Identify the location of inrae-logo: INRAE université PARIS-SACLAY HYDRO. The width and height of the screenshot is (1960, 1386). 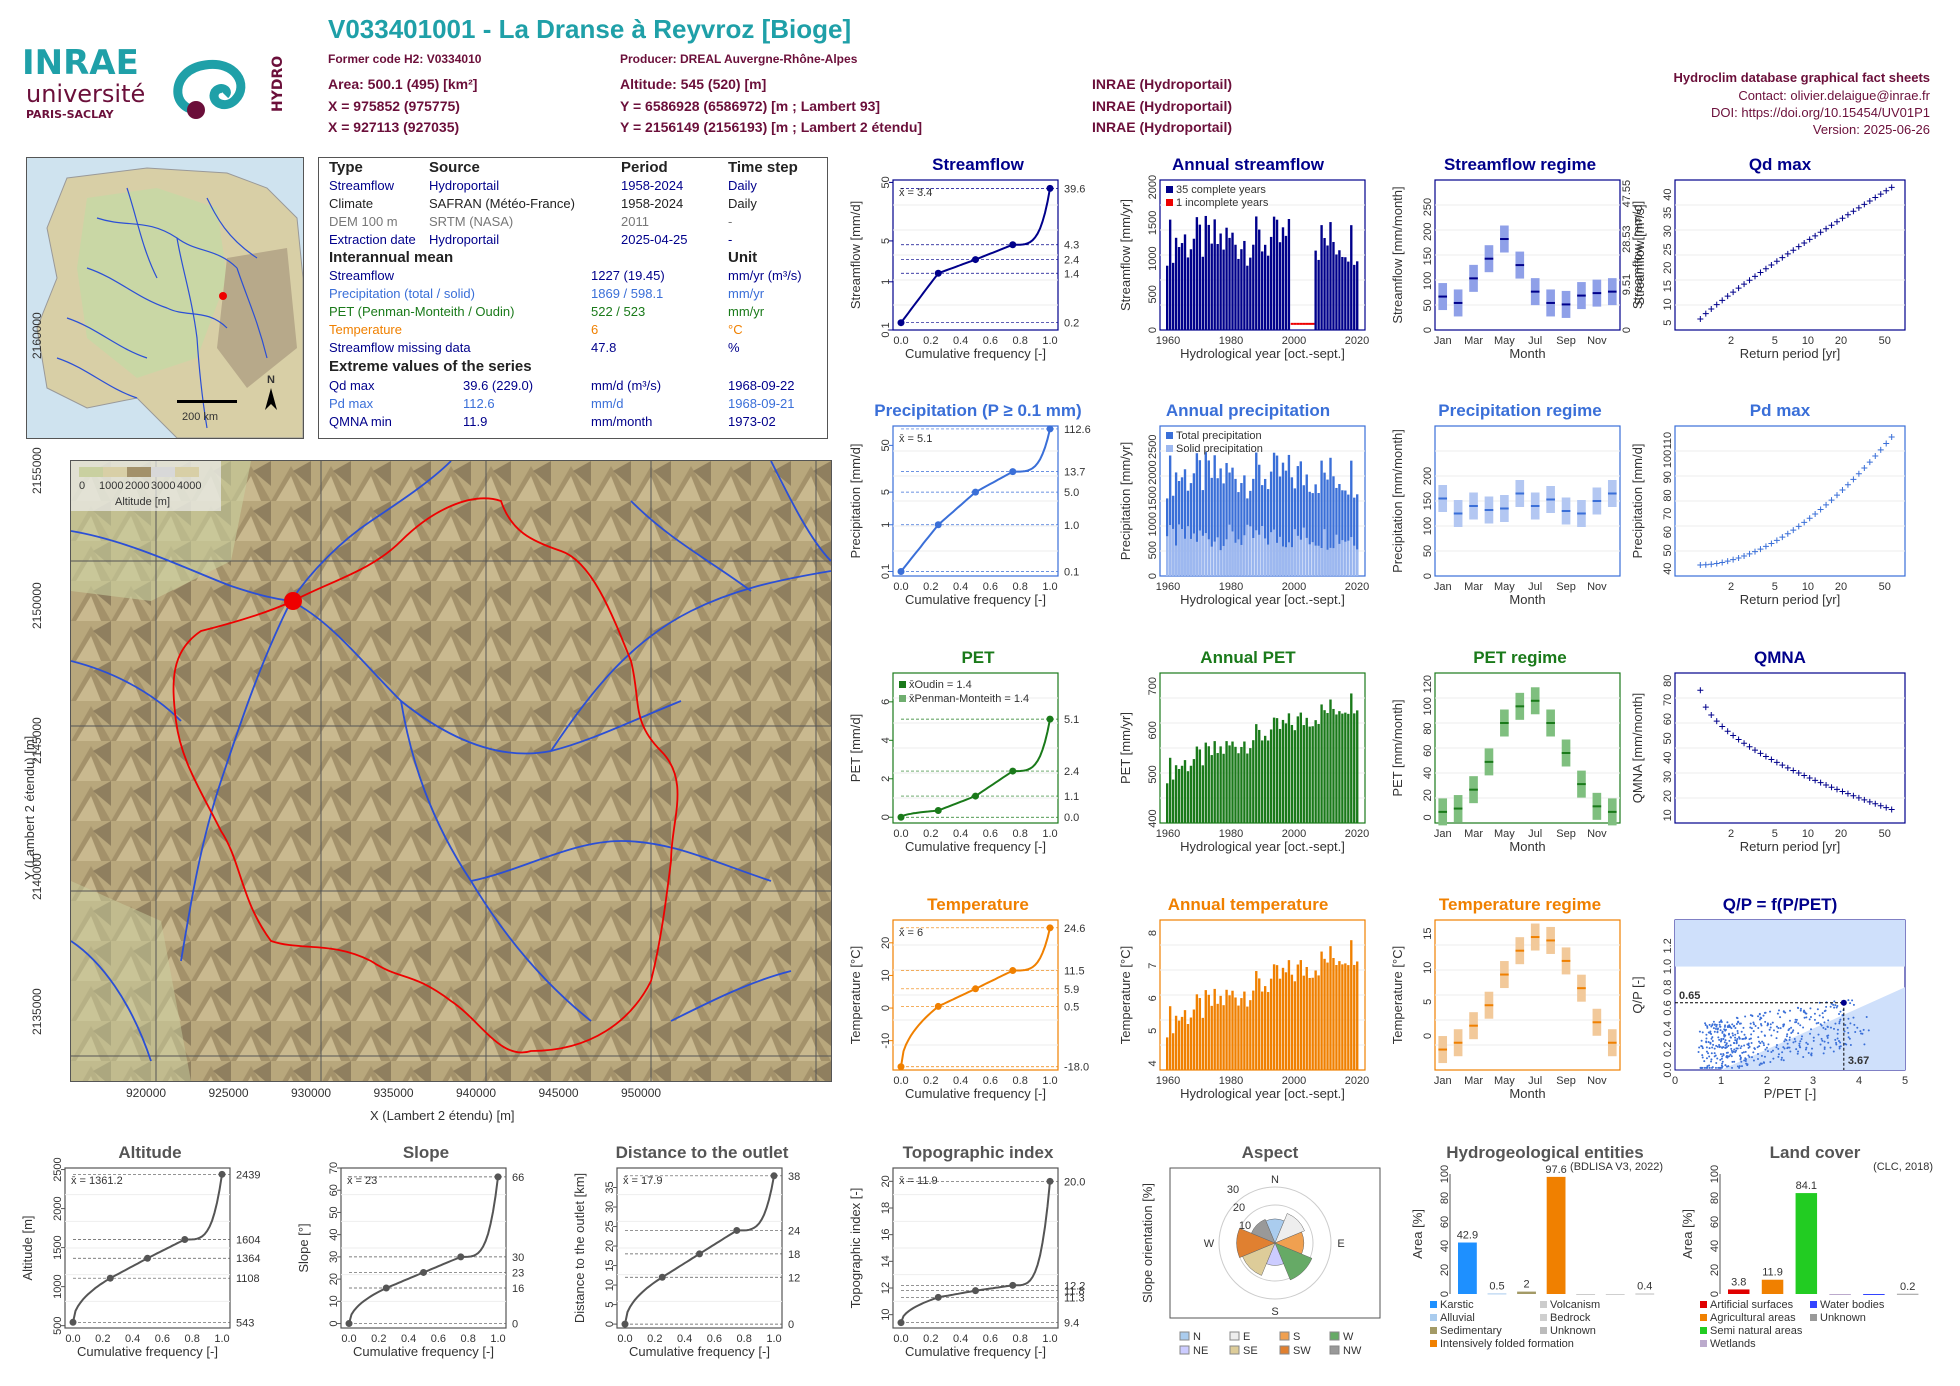
(154, 82).